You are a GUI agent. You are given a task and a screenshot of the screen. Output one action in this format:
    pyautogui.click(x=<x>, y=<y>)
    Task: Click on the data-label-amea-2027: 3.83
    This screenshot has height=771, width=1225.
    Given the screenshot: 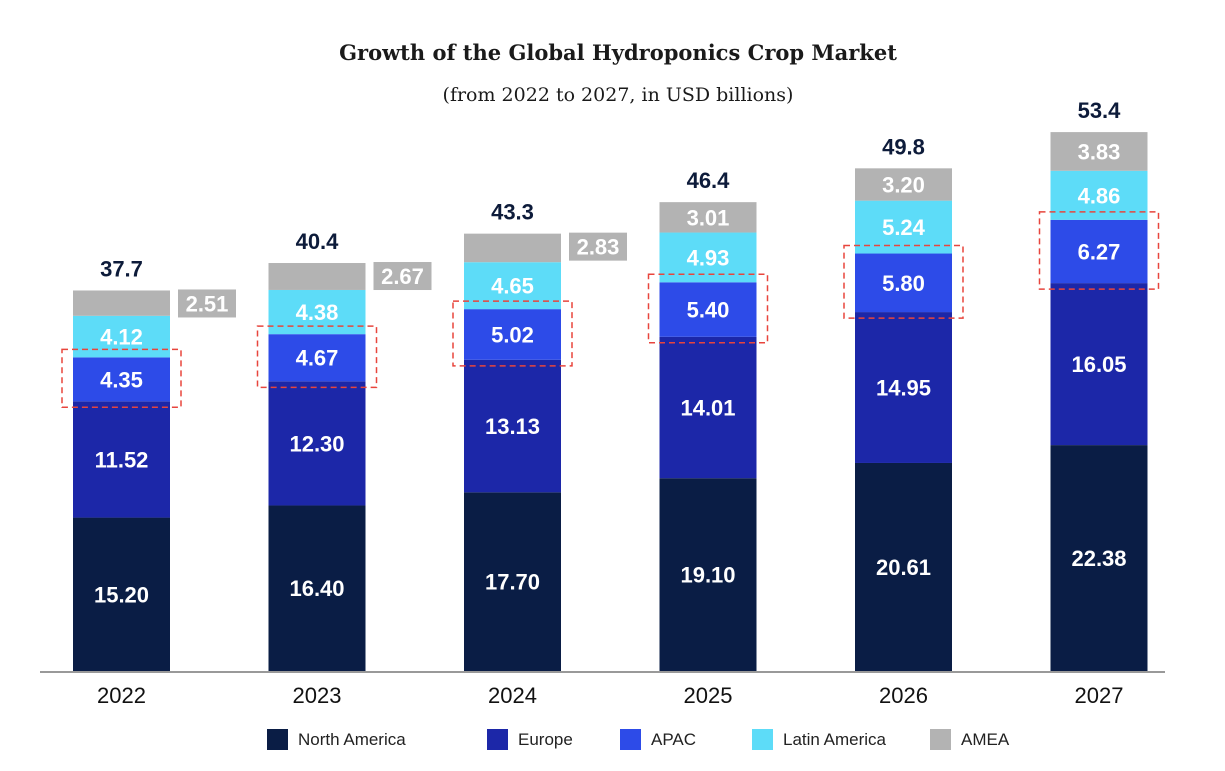 What is the action you would take?
    pyautogui.click(x=1099, y=151)
    